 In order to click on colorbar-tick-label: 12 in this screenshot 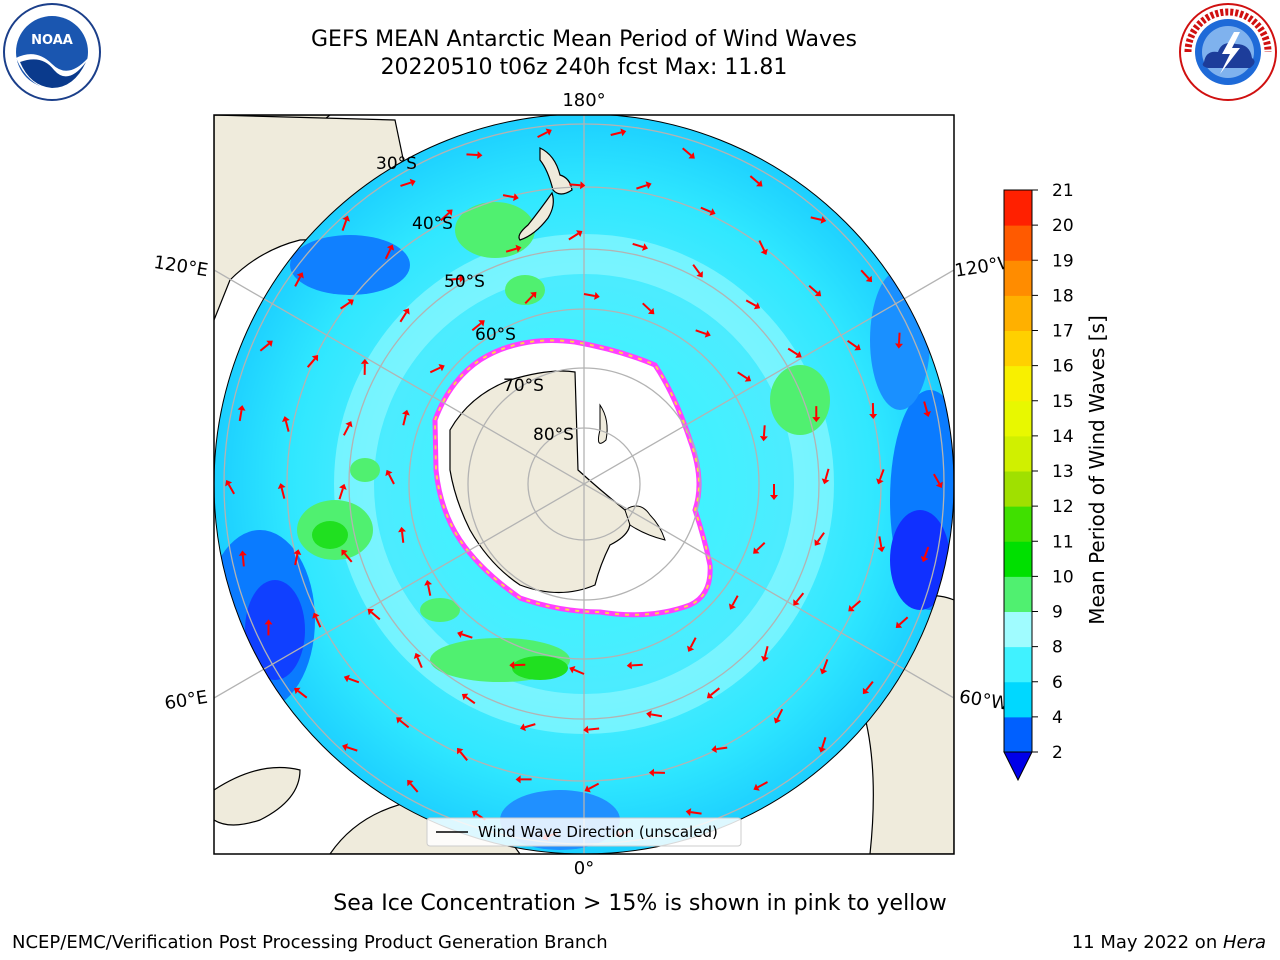, I will do `click(1063, 507)`.